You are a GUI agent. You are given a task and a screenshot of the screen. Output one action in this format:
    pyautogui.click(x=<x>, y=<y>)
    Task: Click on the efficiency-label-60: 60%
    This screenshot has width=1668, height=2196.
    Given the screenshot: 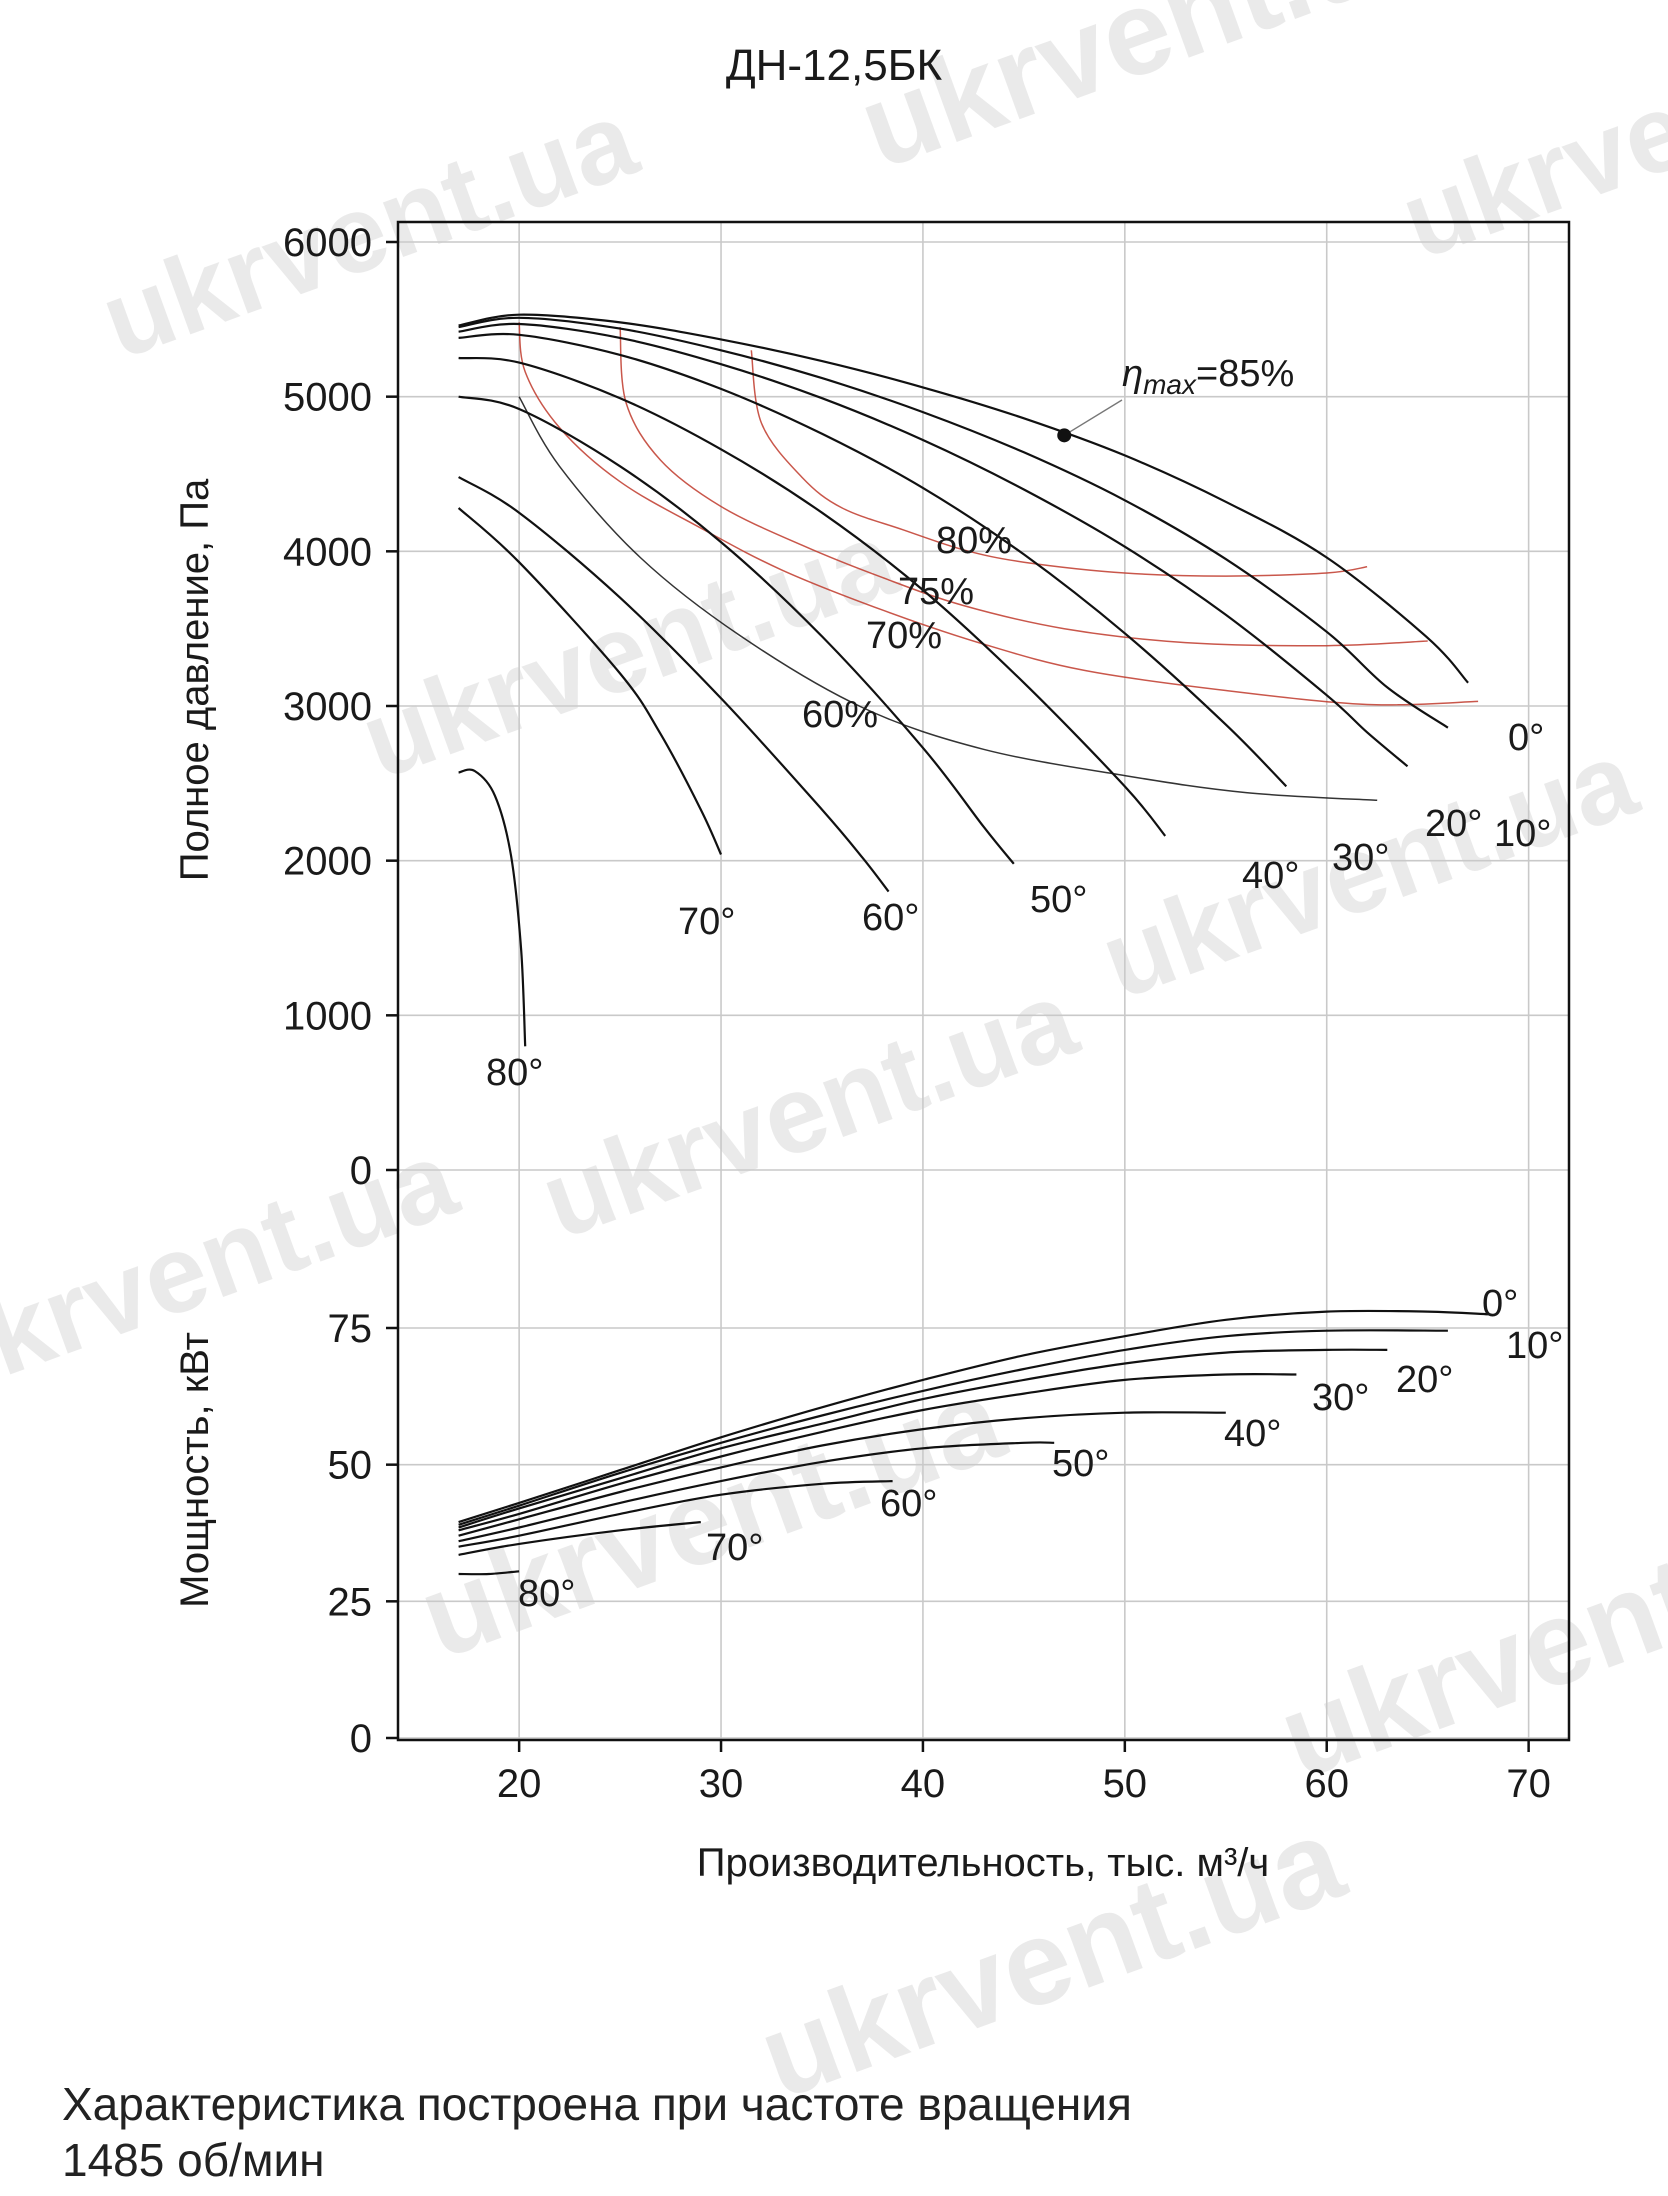 What is the action you would take?
    pyautogui.click(x=840, y=715)
    